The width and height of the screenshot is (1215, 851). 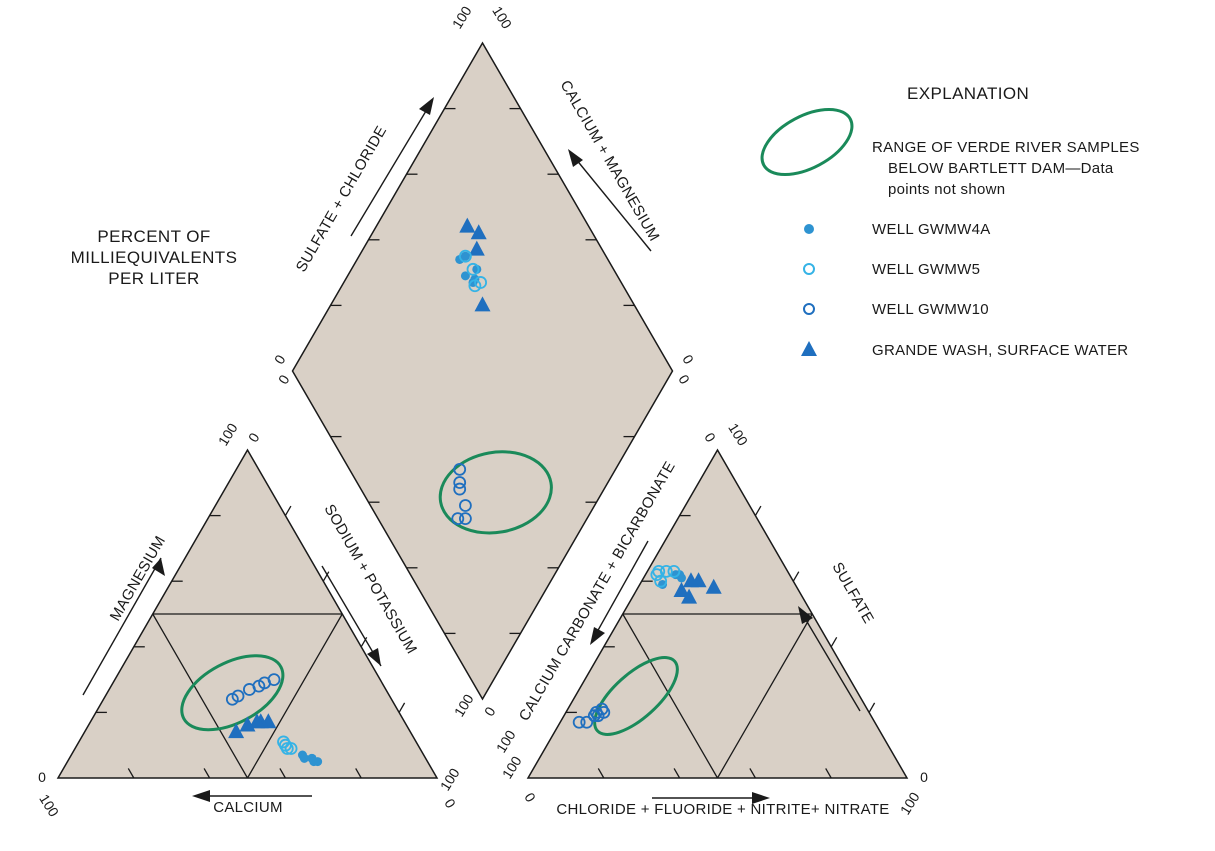 I want to click on tick-num-dia-top-100b: 100, so click(x=502, y=17).